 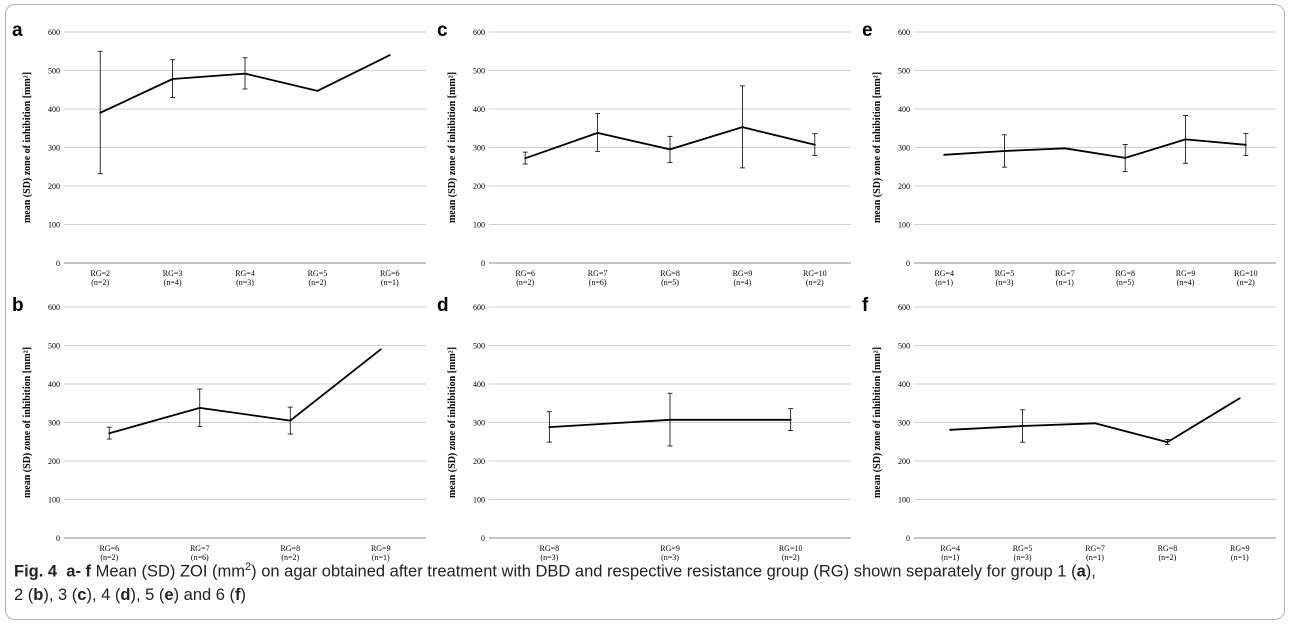 What do you see at coordinates (18, 305) in the screenshot?
I see `panel-label: b` at bounding box center [18, 305].